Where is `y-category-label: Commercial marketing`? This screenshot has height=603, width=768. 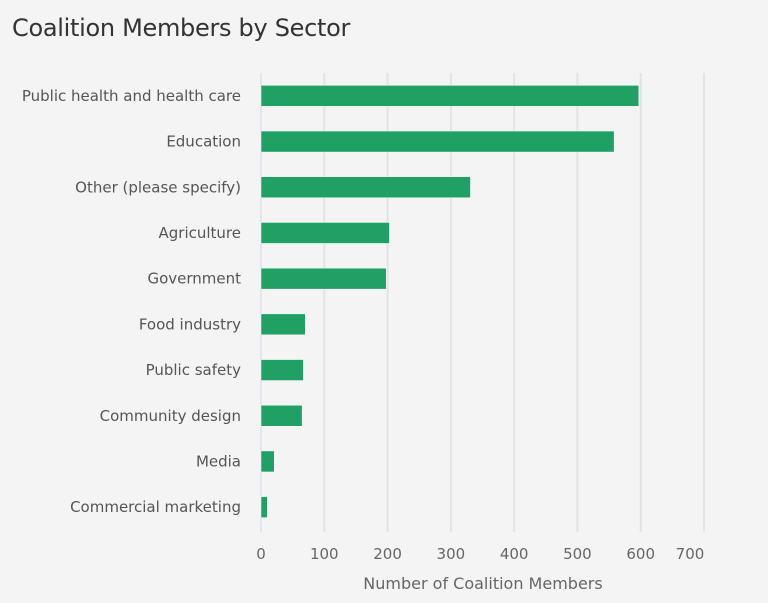
y-category-label: Commercial marketing is located at coordinates (155, 507).